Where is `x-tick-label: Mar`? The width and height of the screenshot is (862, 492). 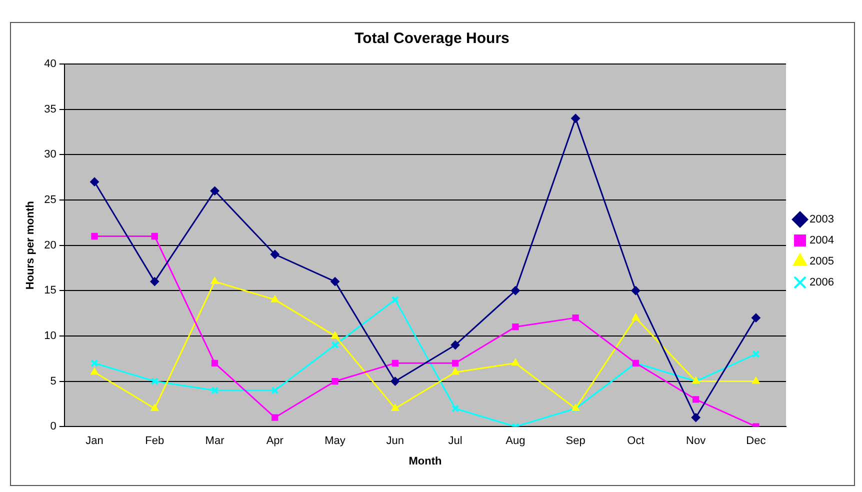
x-tick-label: Mar is located at coordinates (215, 441).